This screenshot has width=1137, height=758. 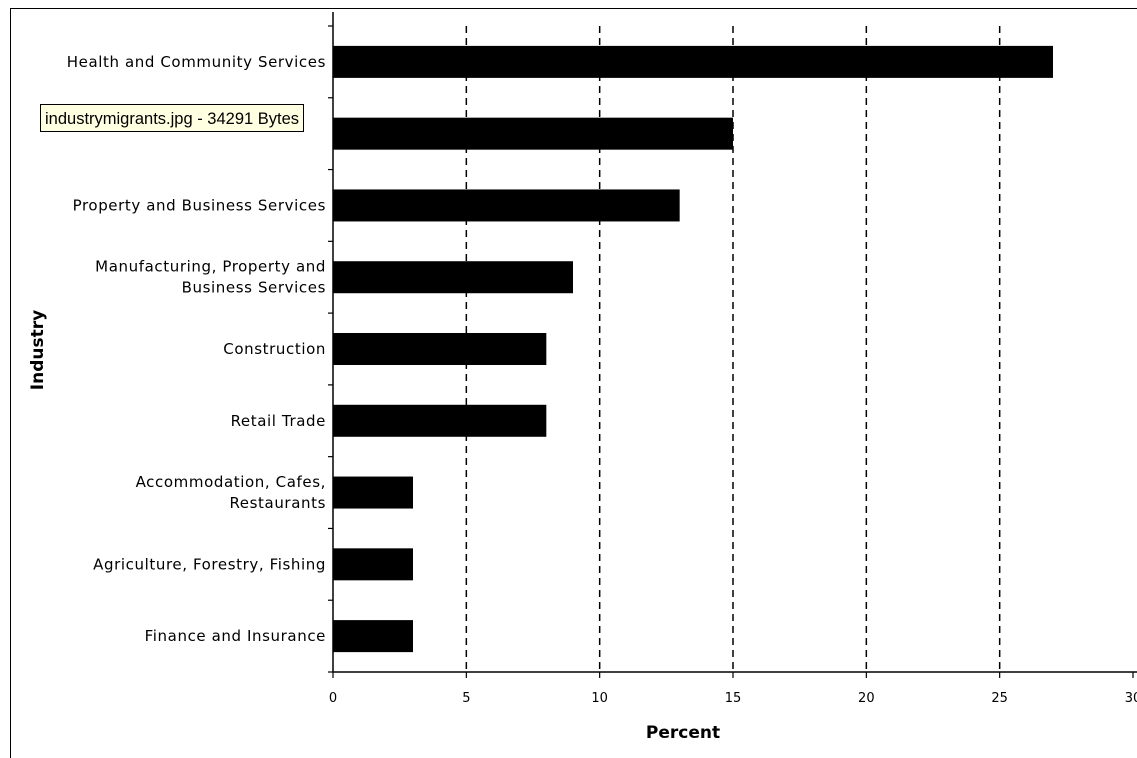 What do you see at coordinates (1131, 698) in the screenshot?
I see `x-tick-label-30: 30` at bounding box center [1131, 698].